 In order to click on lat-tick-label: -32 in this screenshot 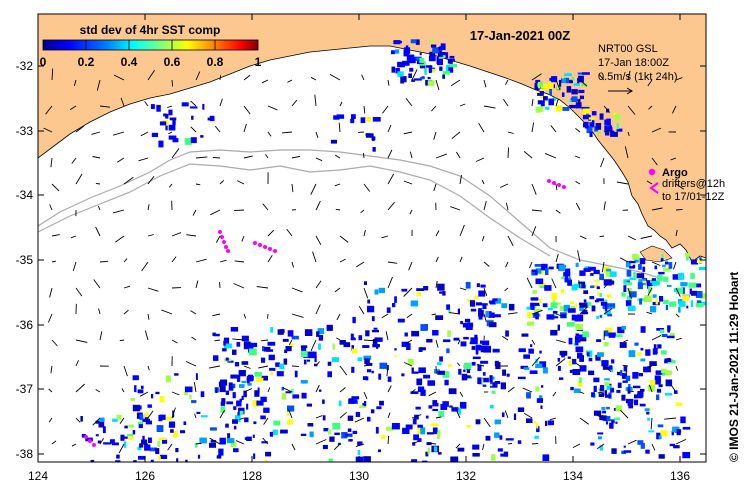, I will do `click(25, 66)`.